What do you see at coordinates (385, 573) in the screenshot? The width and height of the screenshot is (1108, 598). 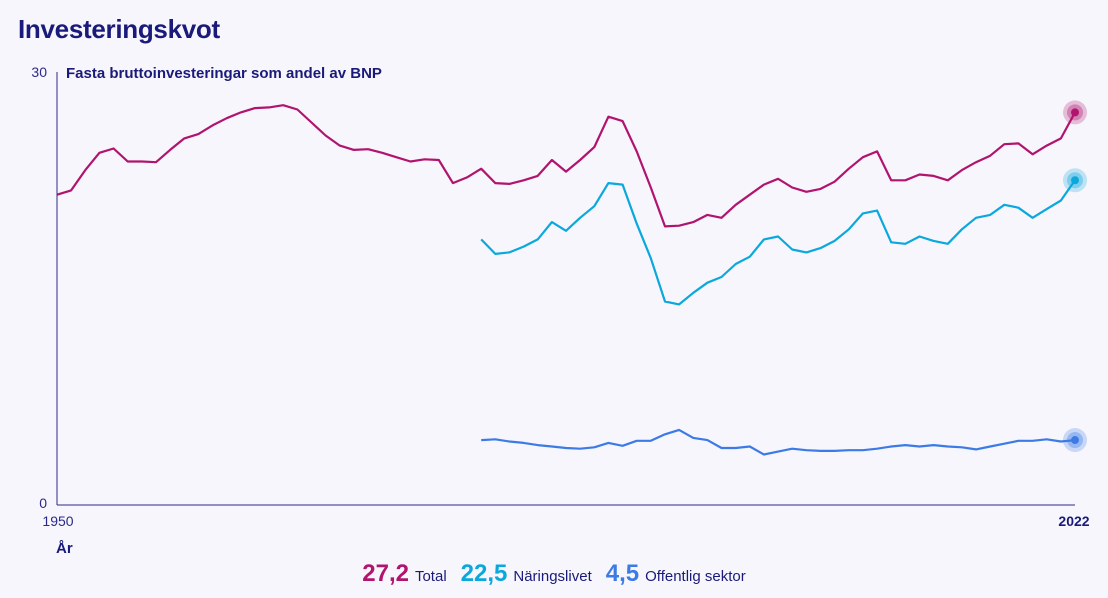 I see `legend-value-total: 27,2` at bounding box center [385, 573].